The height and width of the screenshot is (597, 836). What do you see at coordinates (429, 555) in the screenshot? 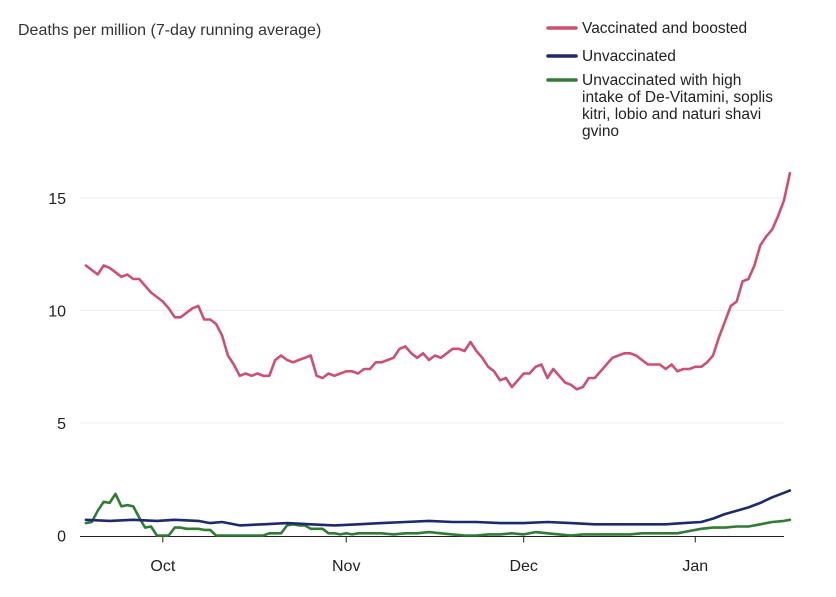
I see `x-tick-labels: Oct Nov Dec Jan` at bounding box center [429, 555].